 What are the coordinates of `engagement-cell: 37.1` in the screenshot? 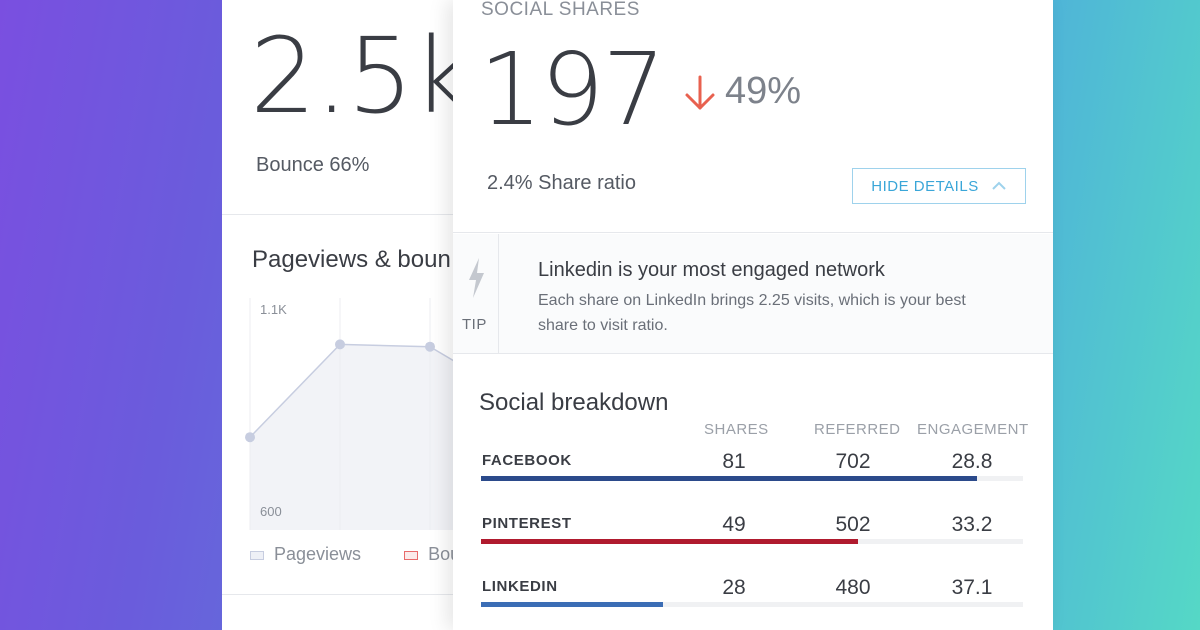 It's located at (972, 587).